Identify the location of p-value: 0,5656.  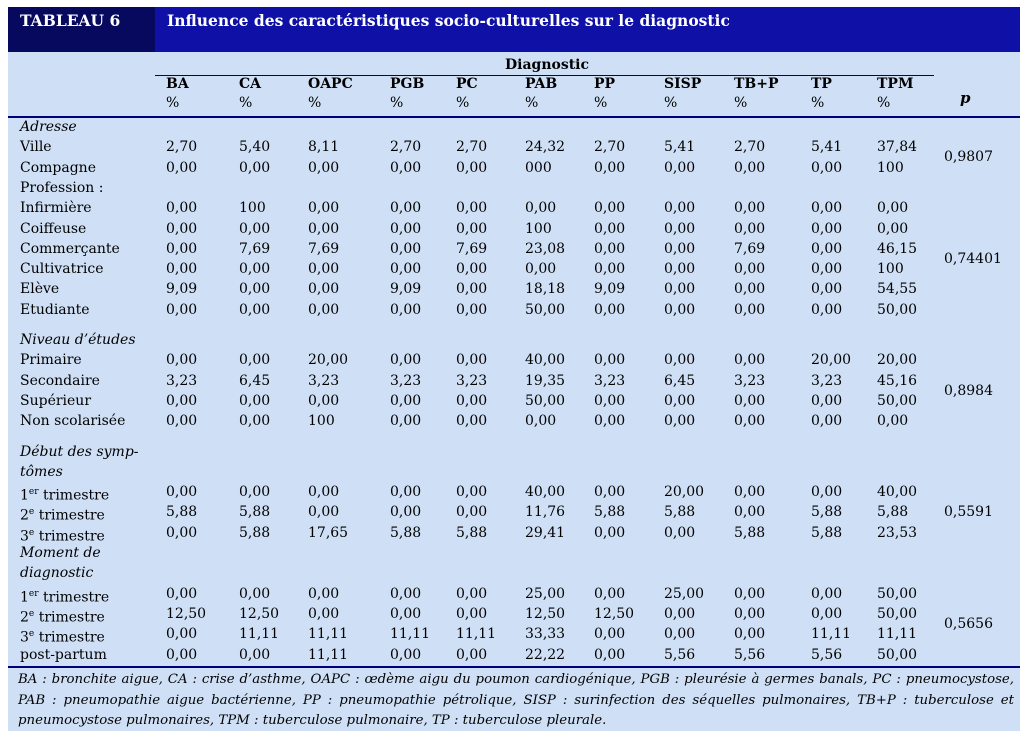
(968, 624).